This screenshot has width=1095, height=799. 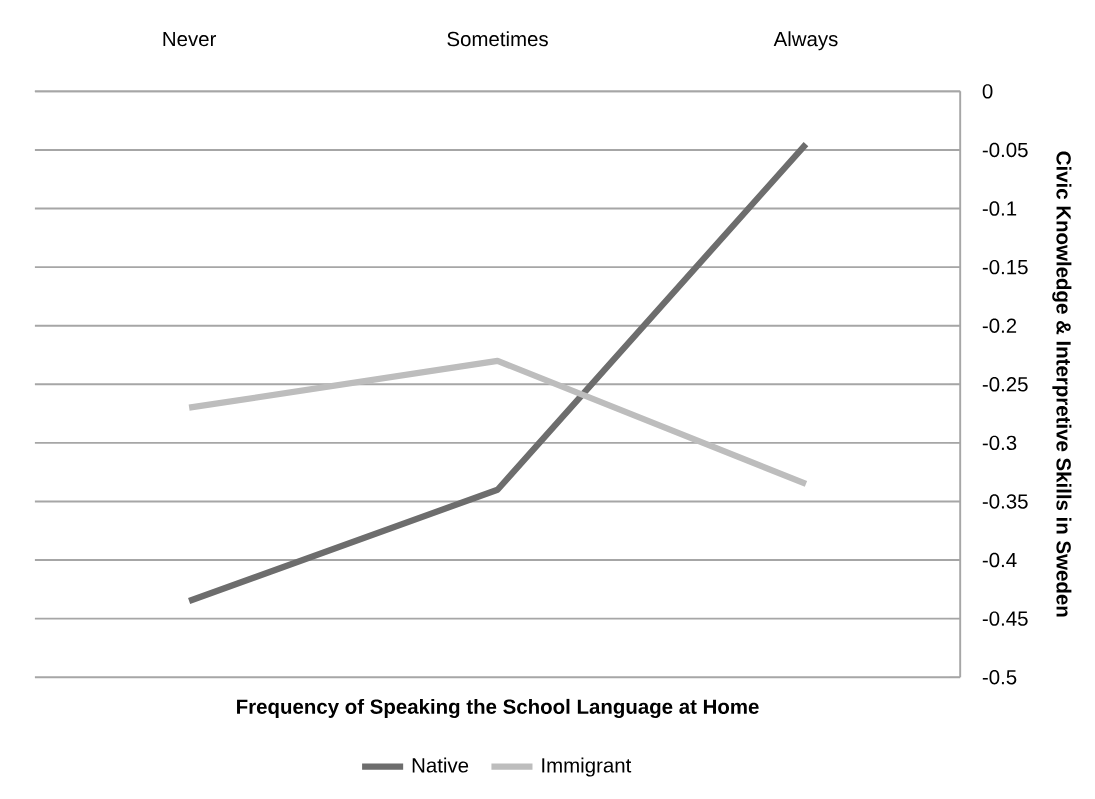 What do you see at coordinates (440, 765) in the screenshot?
I see `legend-label: Native` at bounding box center [440, 765].